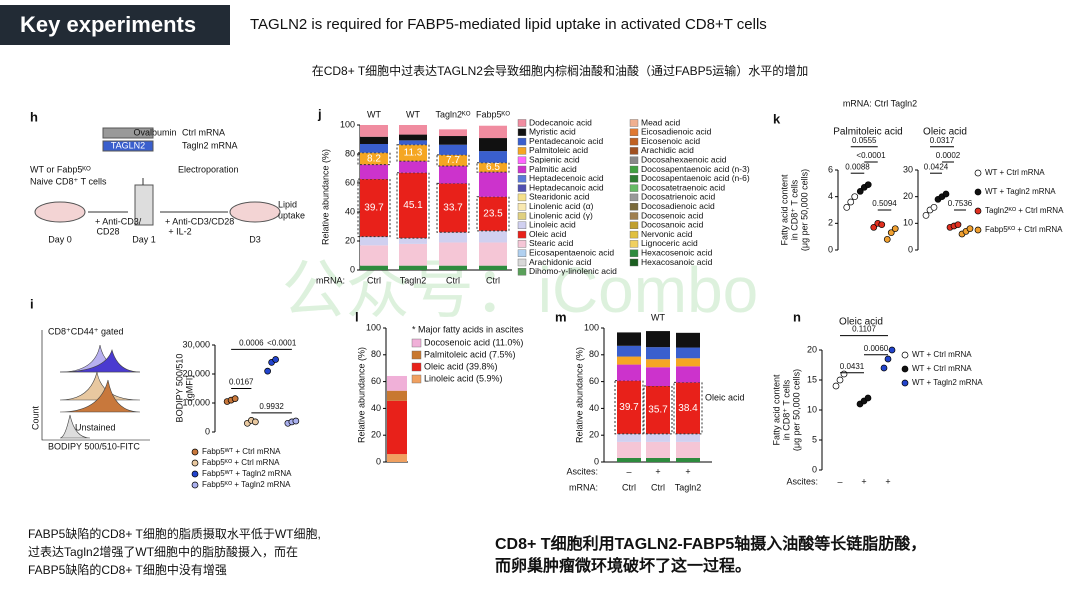 This screenshot has height=608, width=1080. Describe the element at coordinates (108, 24) in the screenshot. I see `slide-title: Key experiments` at that location.